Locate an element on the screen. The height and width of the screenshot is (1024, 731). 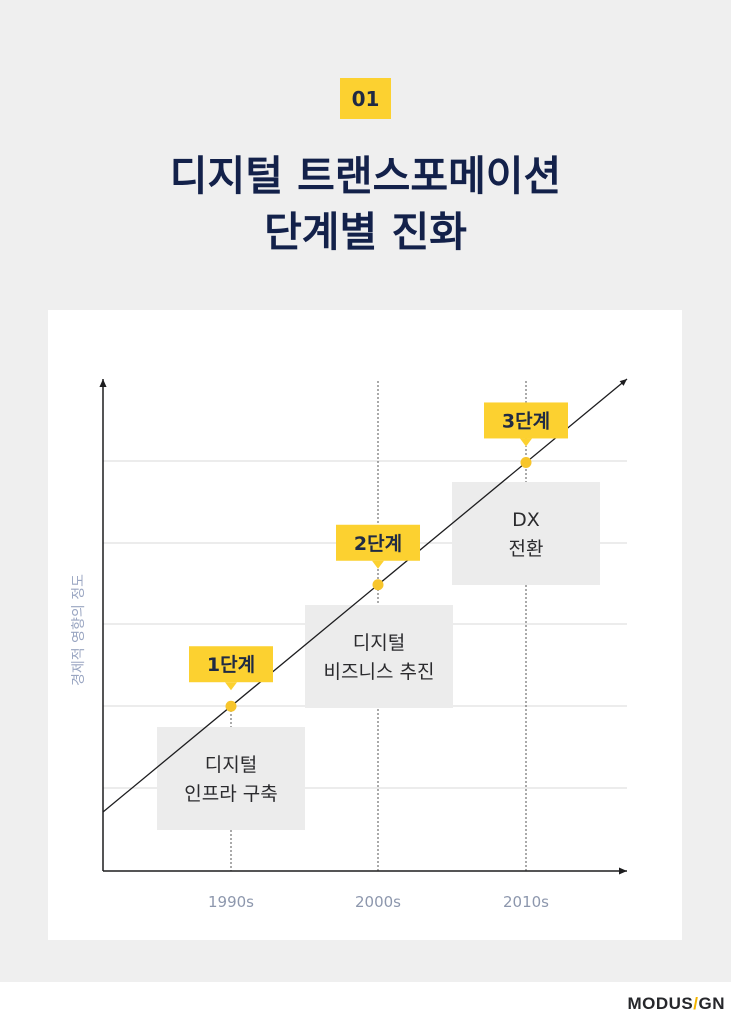
stage-badge-label: 2단계 is located at coordinates (378, 544).